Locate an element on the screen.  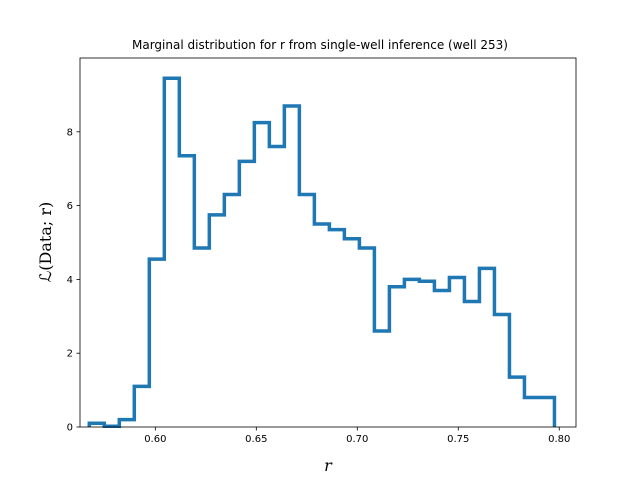
y-tick-label: 0 is located at coordinates (70, 428).